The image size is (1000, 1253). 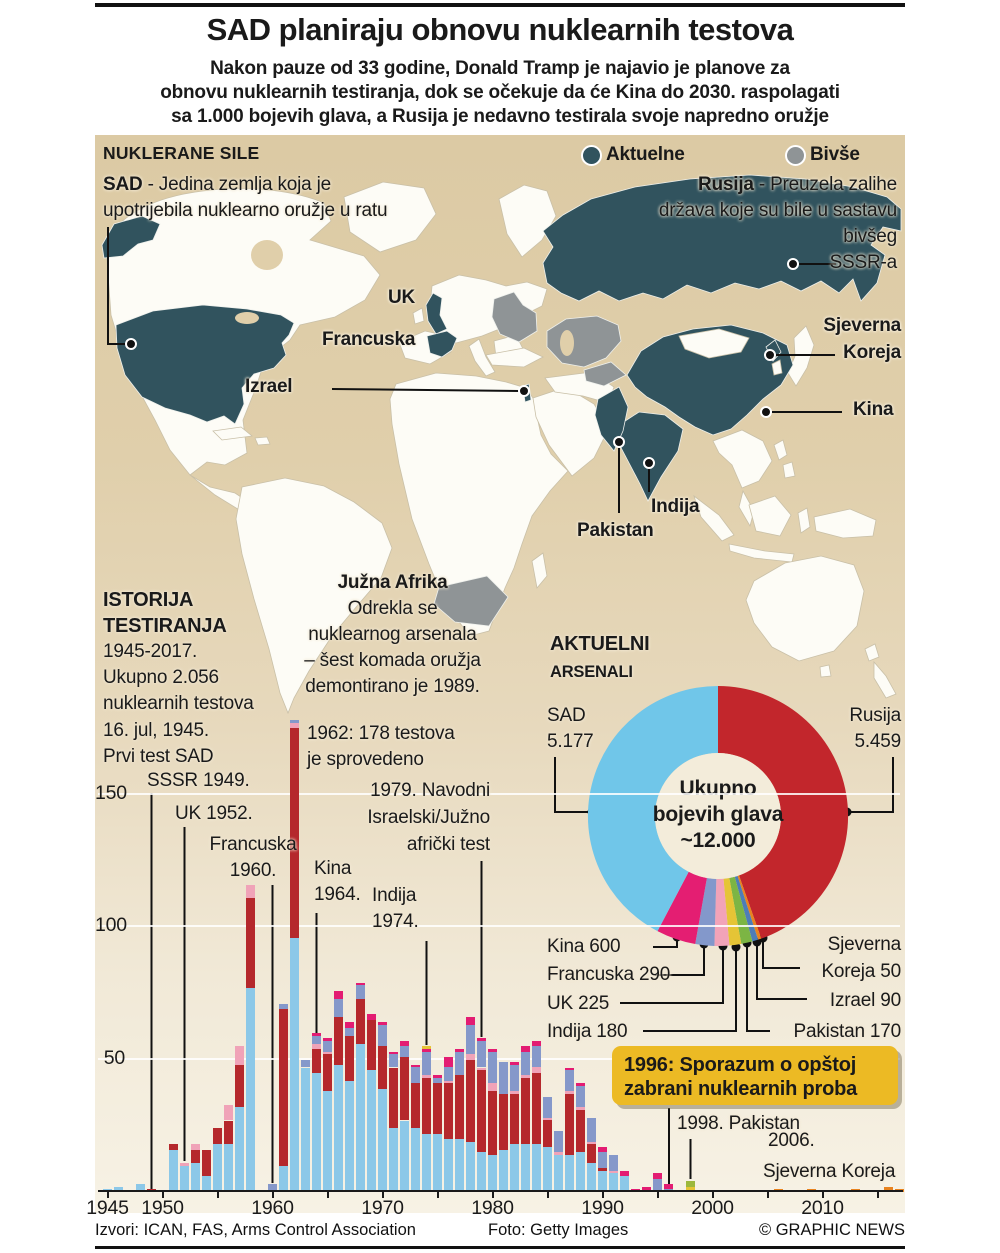 I want to click on x-tick-2005, so click(x=768, y=1195).